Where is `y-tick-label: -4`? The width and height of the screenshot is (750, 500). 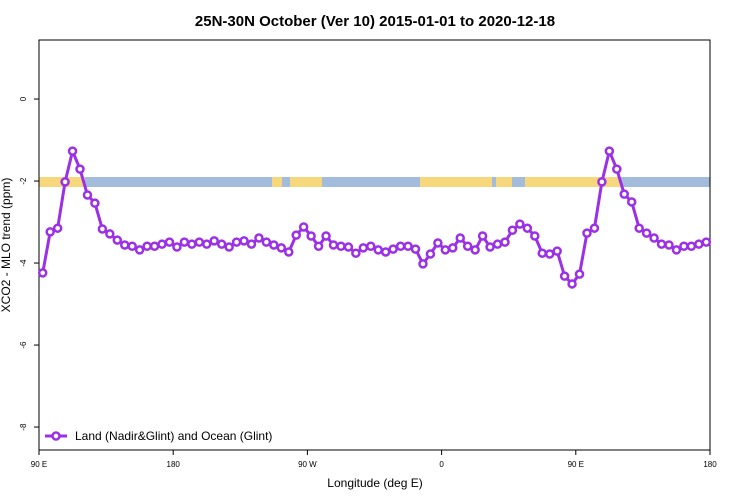
y-tick-label: -4 is located at coordinates (23, 263).